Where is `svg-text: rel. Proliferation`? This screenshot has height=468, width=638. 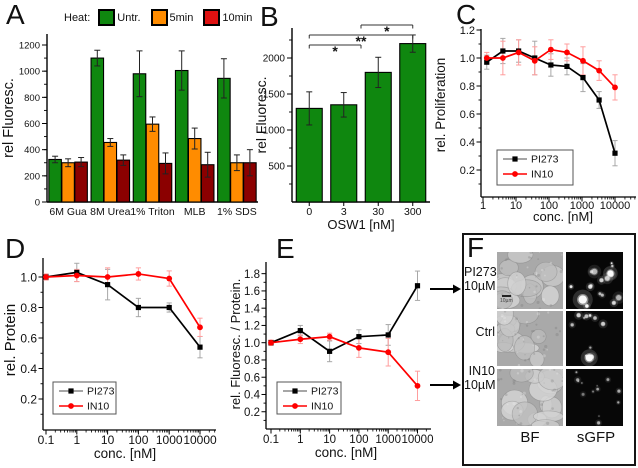
svg-text: rel. Proliferation is located at coordinates (440, 105).